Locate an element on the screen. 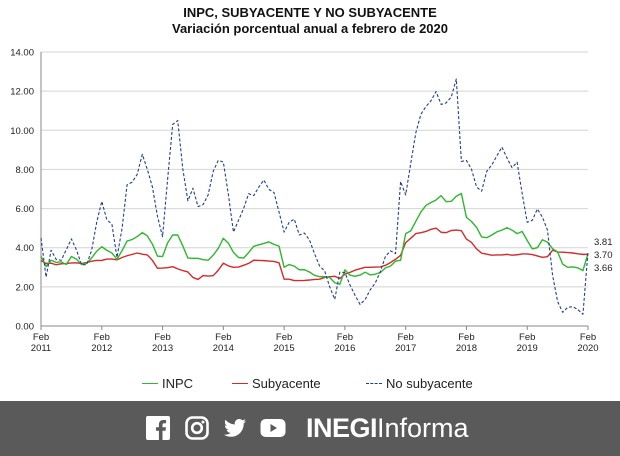  legend: INPC Subyacente No subyacente is located at coordinates (310, 386).